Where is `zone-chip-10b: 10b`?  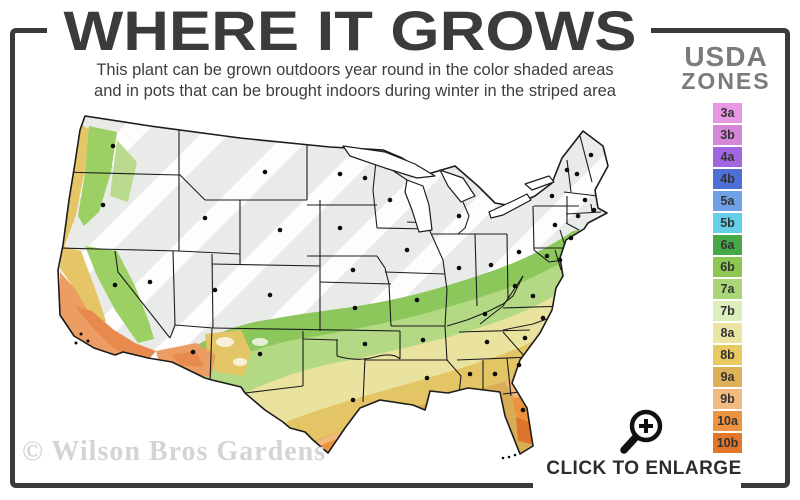 zone-chip-10b: 10b is located at coordinates (727, 443).